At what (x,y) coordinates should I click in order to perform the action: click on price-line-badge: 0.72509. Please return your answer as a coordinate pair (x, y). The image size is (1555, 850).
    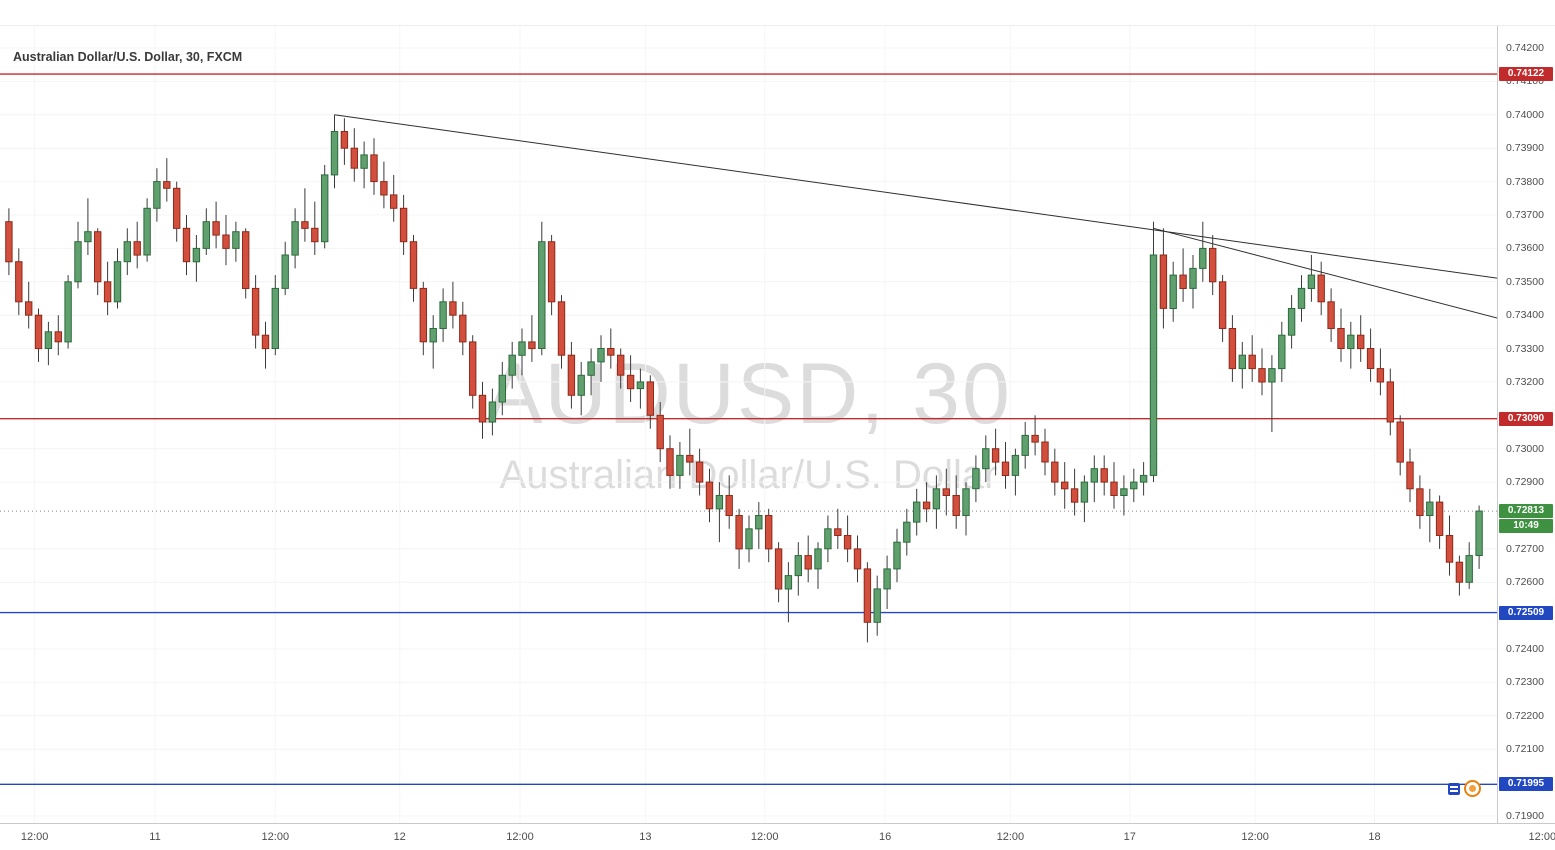
    Looking at the image, I should click on (1526, 612).